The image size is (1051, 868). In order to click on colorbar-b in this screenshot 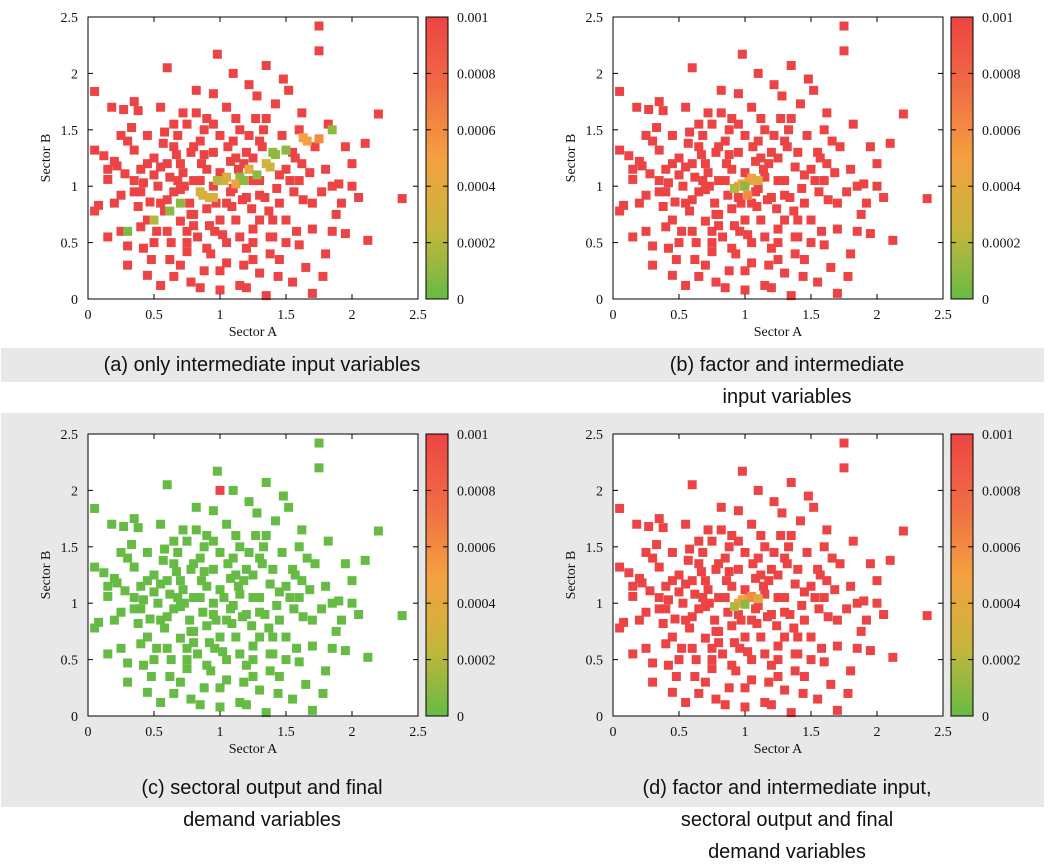, I will do `click(962, 158)`.